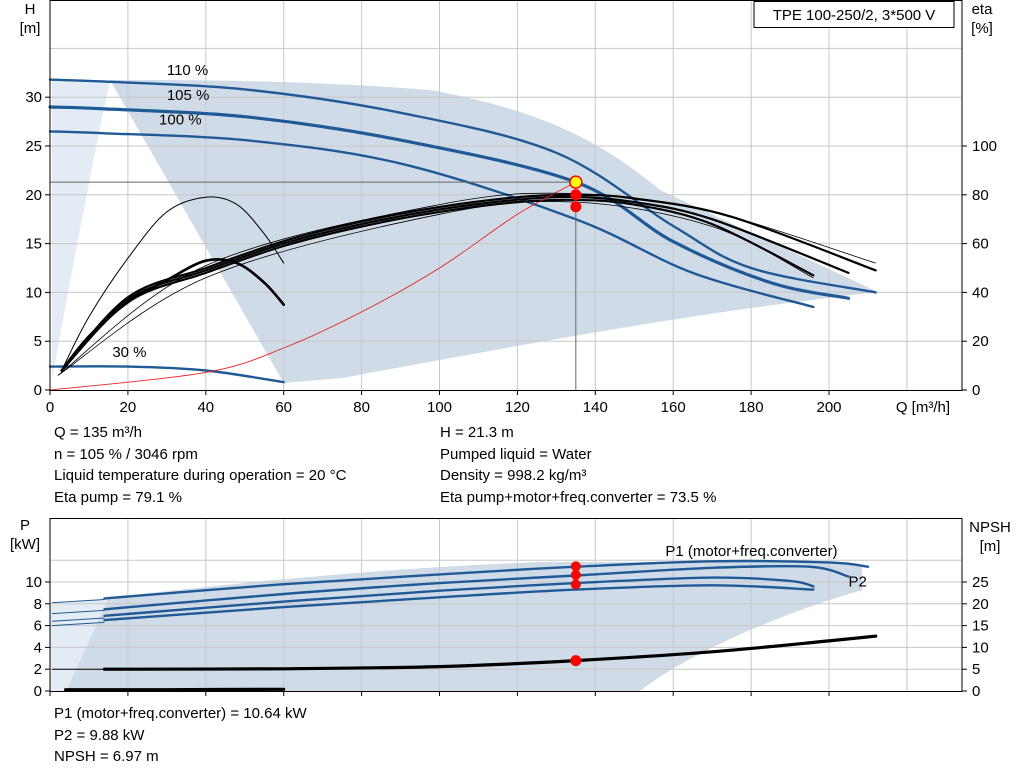  Describe the element at coordinates (980, 195) in the screenshot. I see `y2-tick-label: 80` at that location.